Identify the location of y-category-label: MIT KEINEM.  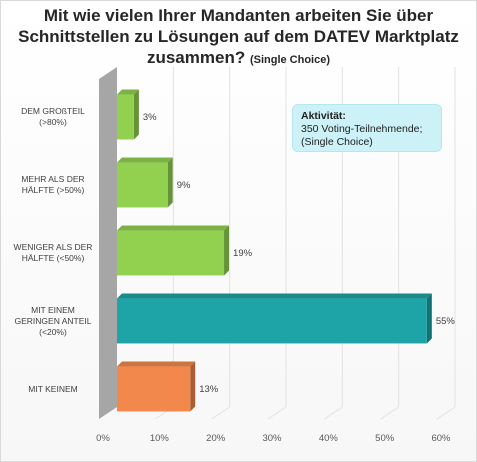
(53, 389).